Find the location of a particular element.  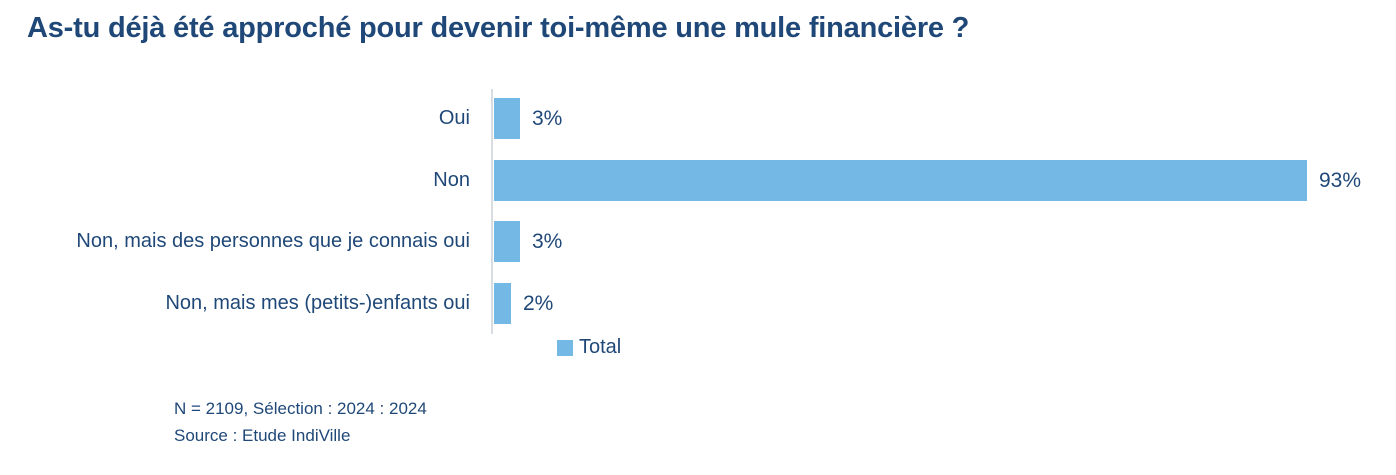

value-label: 93% is located at coordinates (1340, 180).